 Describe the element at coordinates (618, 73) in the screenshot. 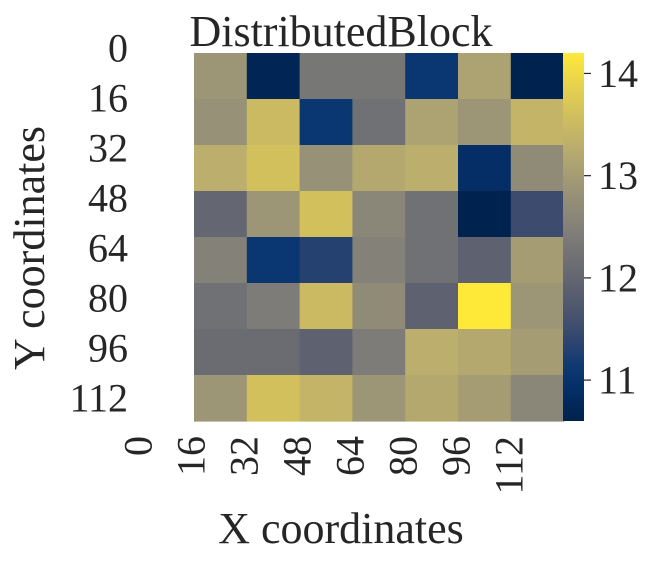

I see `colorbar-tick-label: 14` at that location.